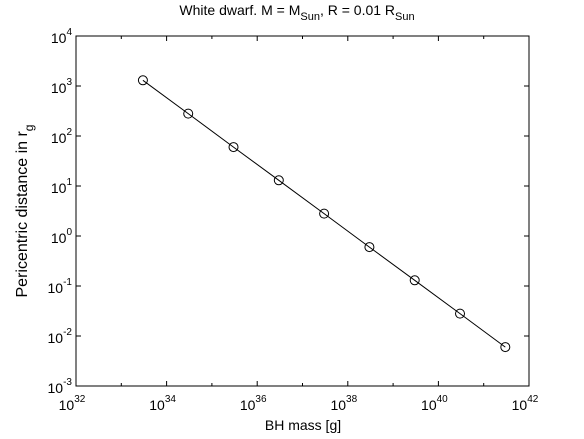 This screenshot has width=584, height=439. I want to click on y-axis-label-sub: g, so click(29, 128).